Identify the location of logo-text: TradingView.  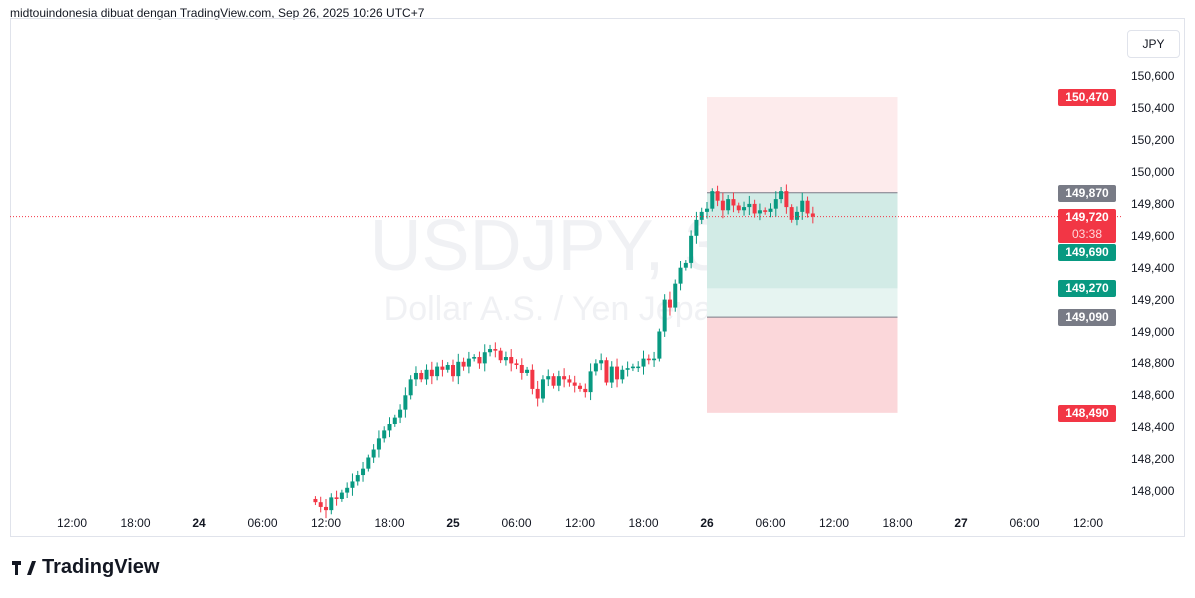
(101, 567).